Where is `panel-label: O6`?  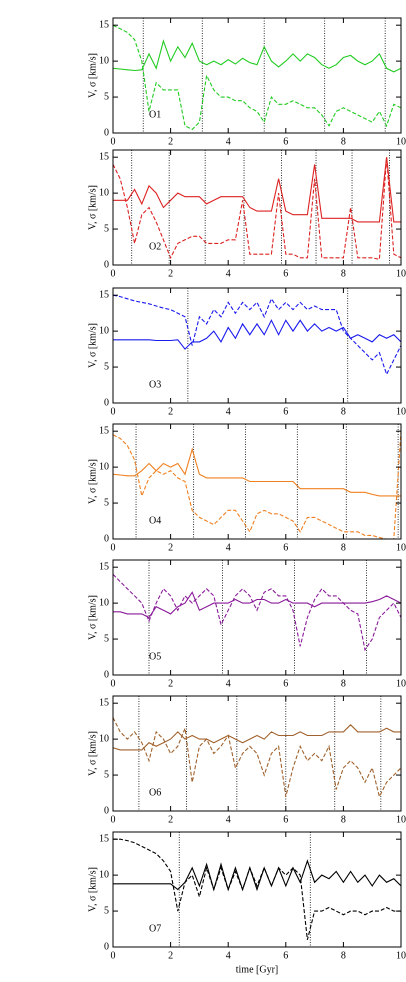 panel-label: O6 is located at coordinates (155, 792).